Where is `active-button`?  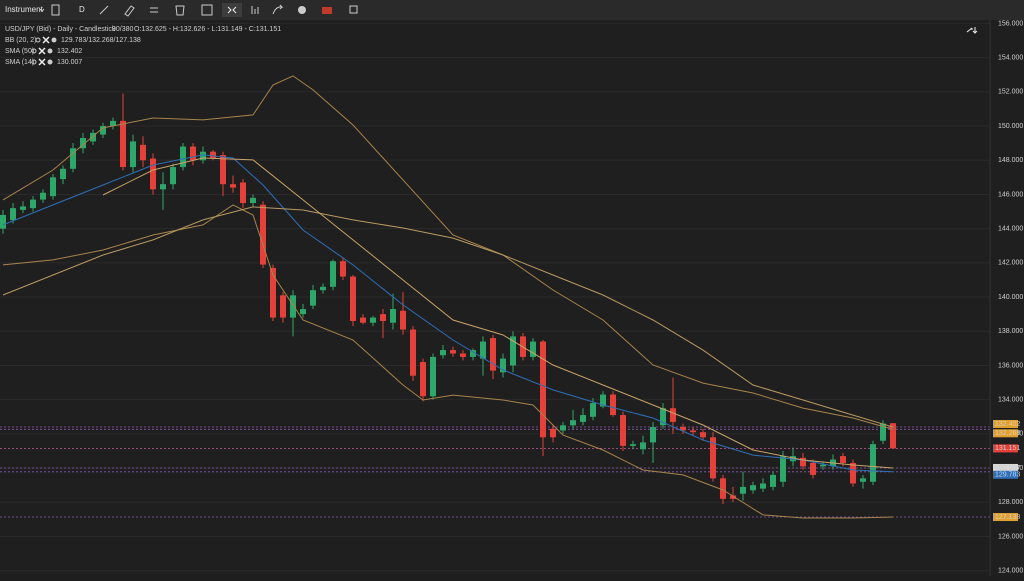 active-button is located at coordinates (232, 10).